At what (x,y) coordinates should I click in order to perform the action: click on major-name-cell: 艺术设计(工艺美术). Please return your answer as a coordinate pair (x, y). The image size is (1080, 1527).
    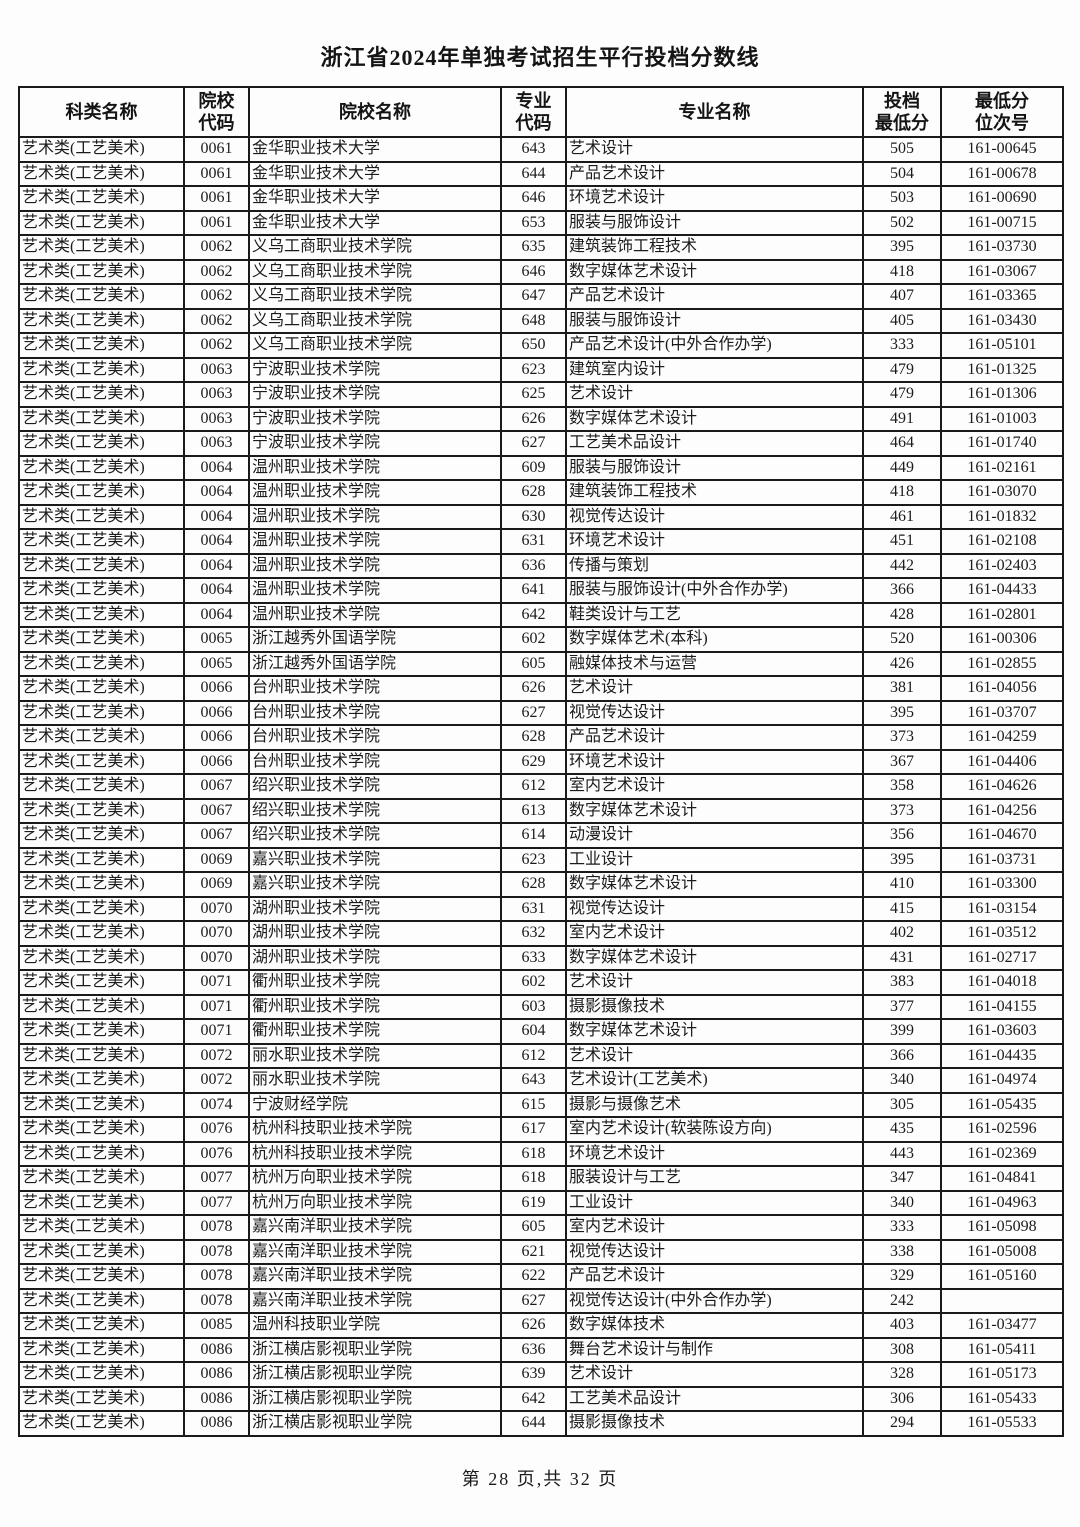
    Looking at the image, I should click on (714, 1080).